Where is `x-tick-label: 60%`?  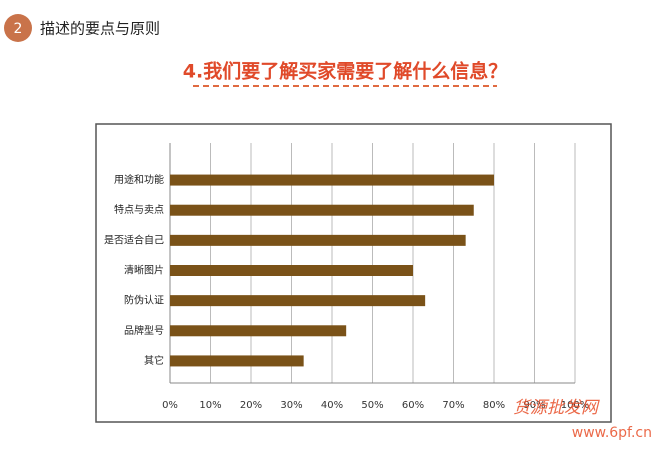 x-tick-label: 60% is located at coordinates (413, 405).